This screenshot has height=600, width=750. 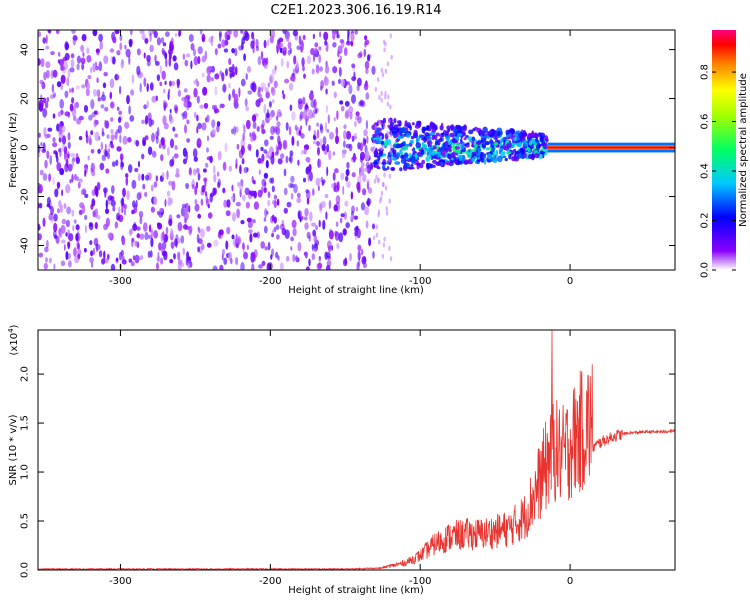 What do you see at coordinates (724, 150) in the screenshot?
I see `colorbar-gradient` at bounding box center [724, 150].